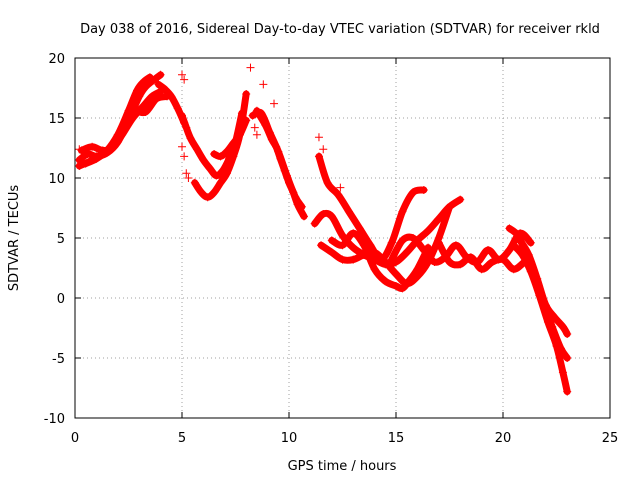 Image resolution: width=640 pixels, height=480 pixels. Describe the element at coordinates (344, 438) in the screenshot. I see `x-tick-labels: 0 5 10 15 20 25` at that location.